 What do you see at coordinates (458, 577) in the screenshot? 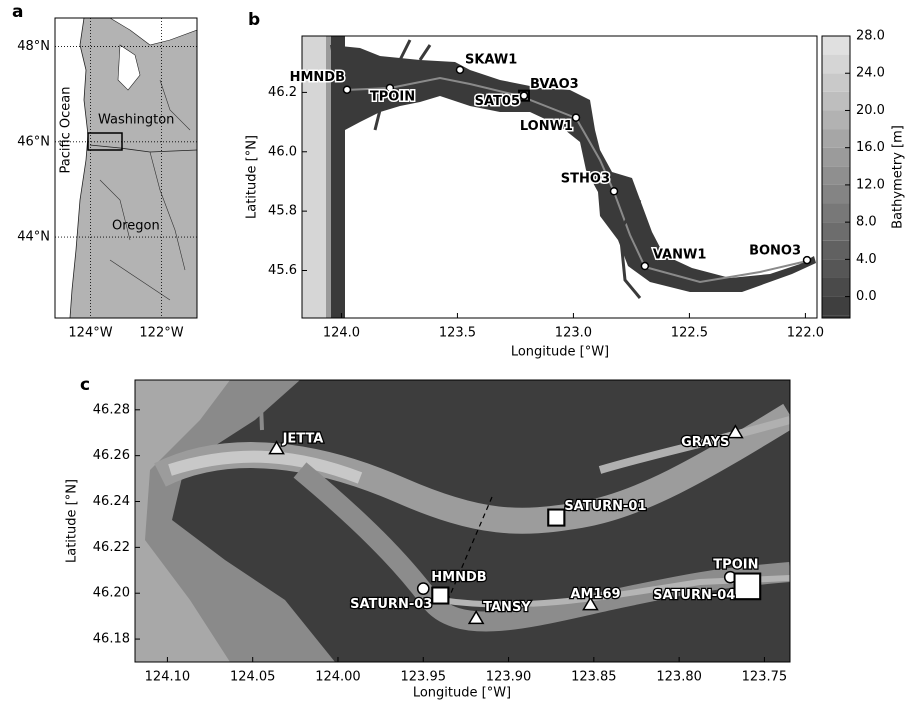
I see `station-label: HMNDB` at bounding box center [458, 577].